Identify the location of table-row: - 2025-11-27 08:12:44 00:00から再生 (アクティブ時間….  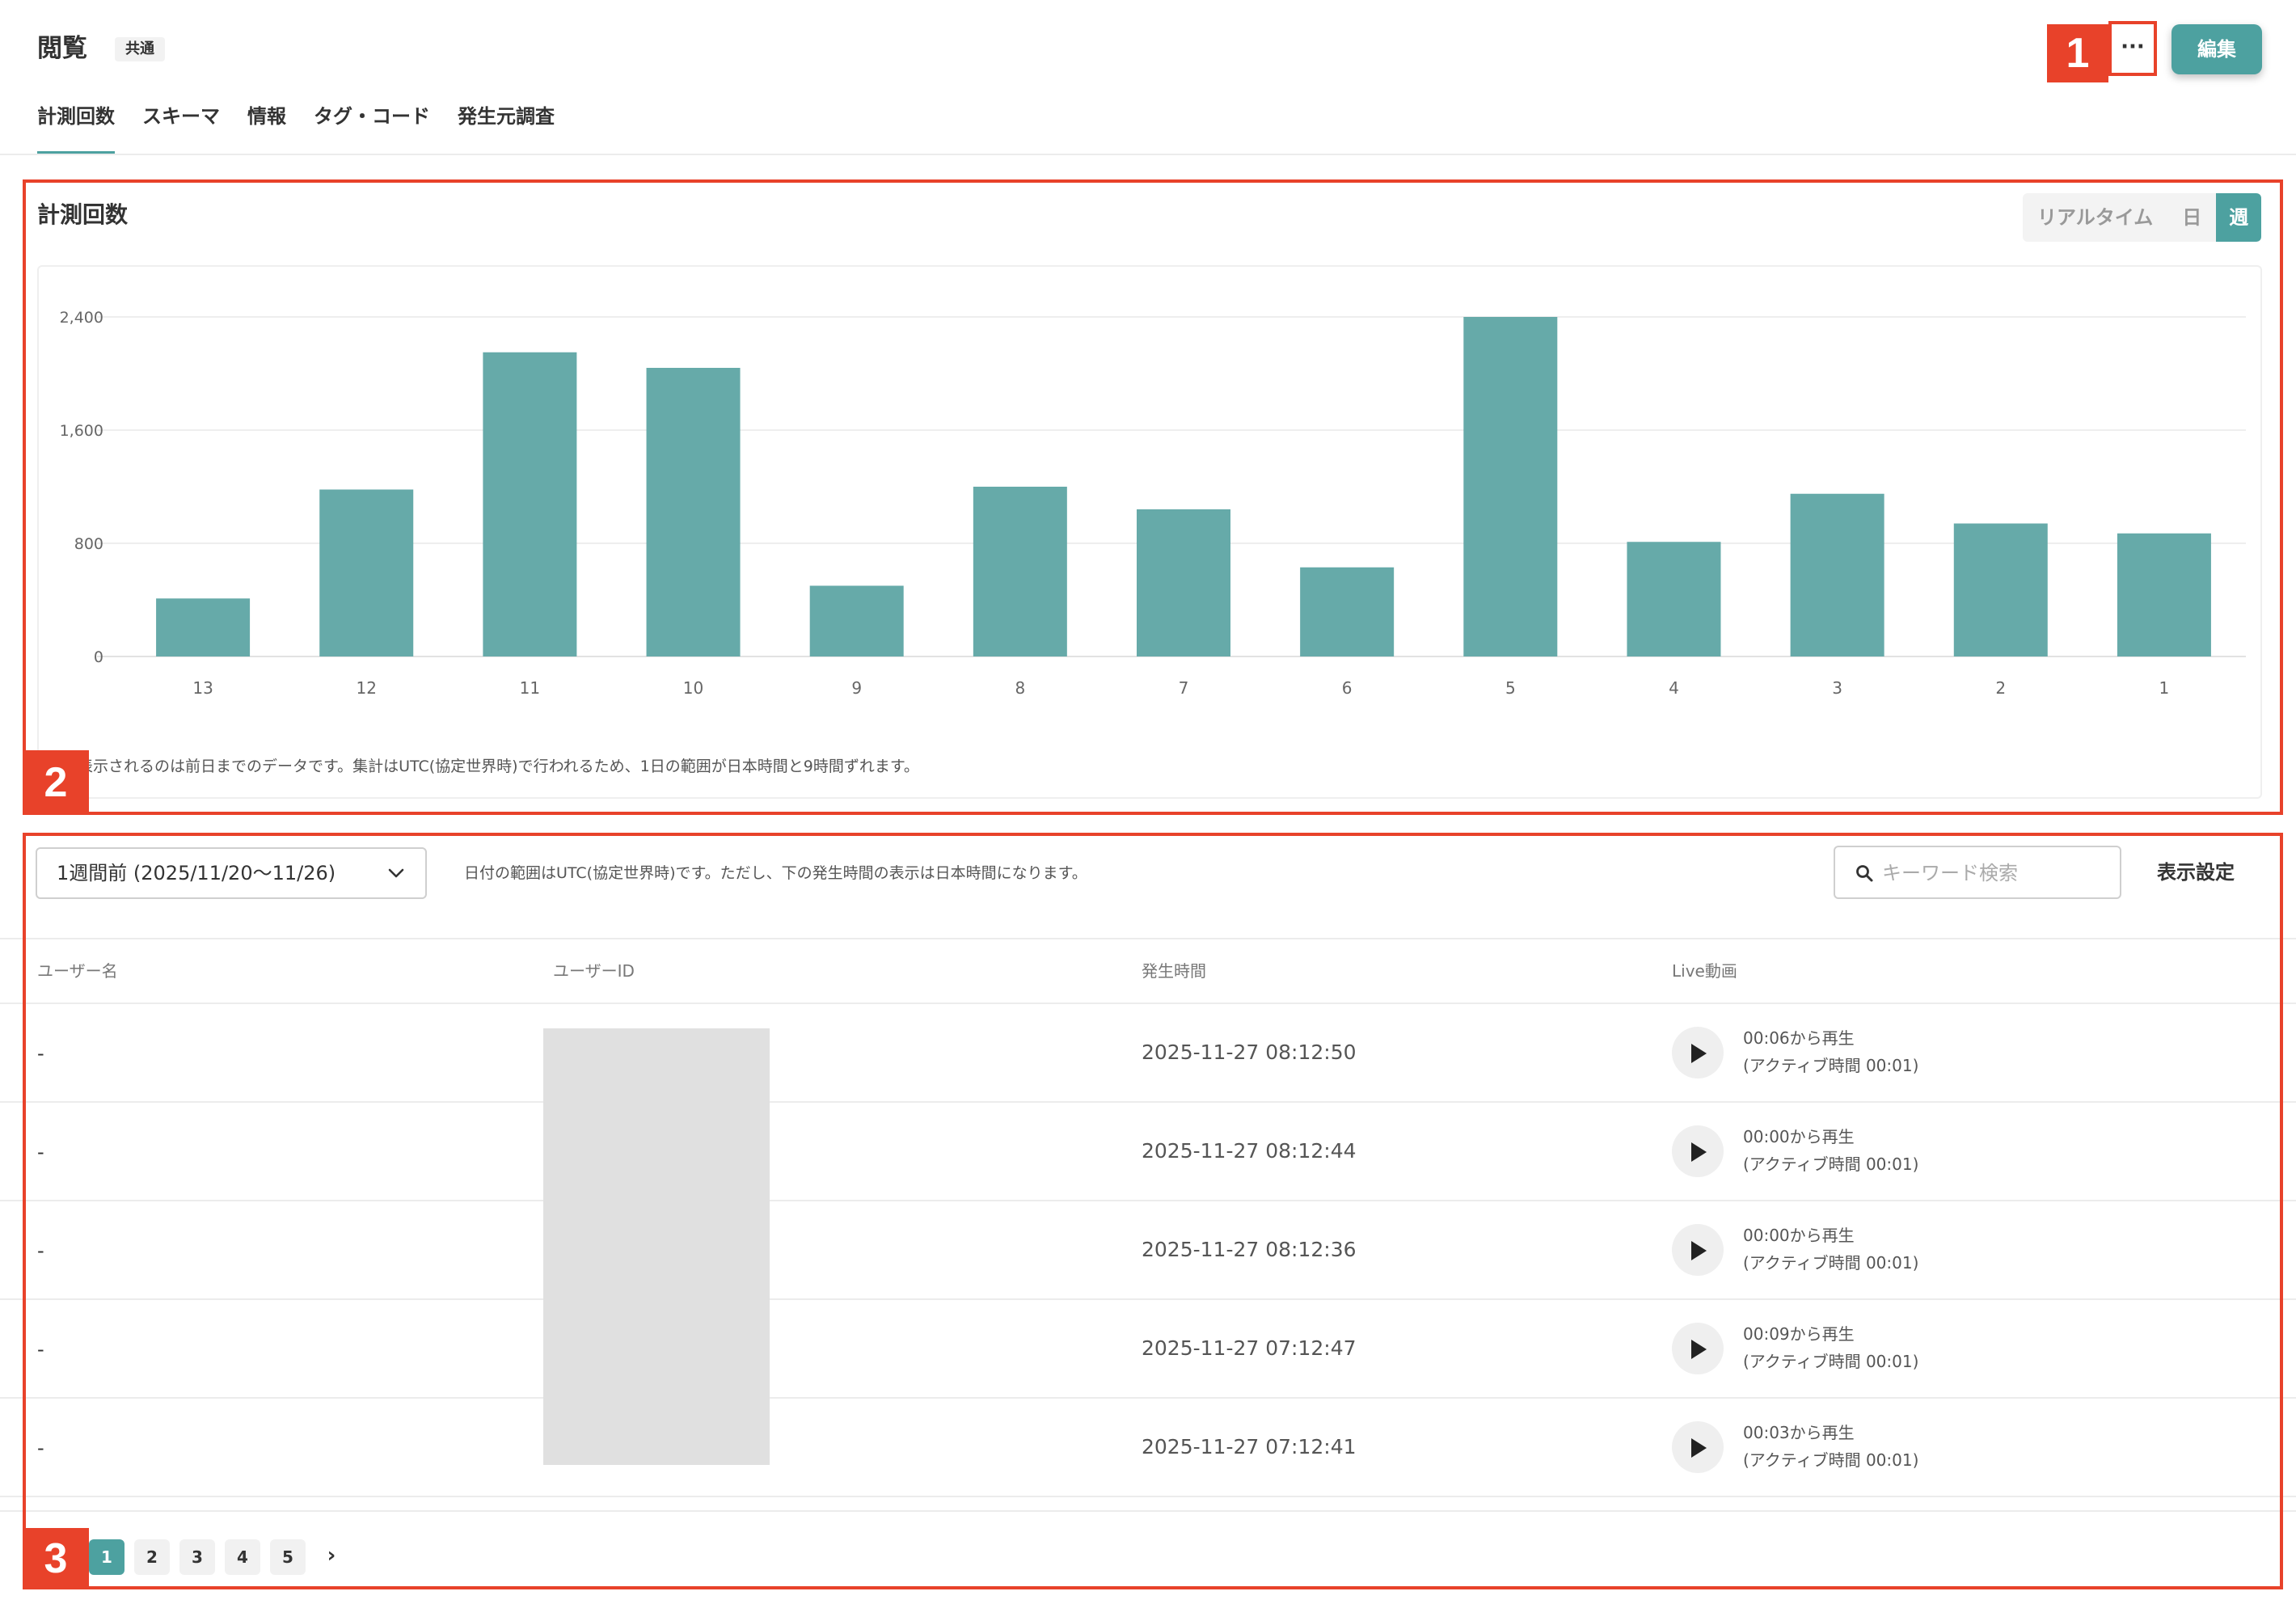
(1148, 1152).